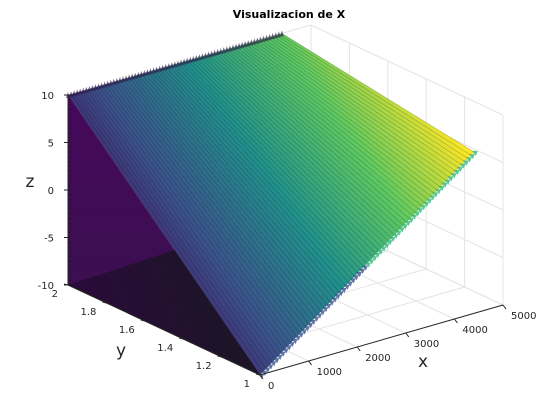 This screenshot has height=414, width=553. Describe the element at coordinates (523, 316) in the screenshot. I see `x-tick-label: 5000` at that location.